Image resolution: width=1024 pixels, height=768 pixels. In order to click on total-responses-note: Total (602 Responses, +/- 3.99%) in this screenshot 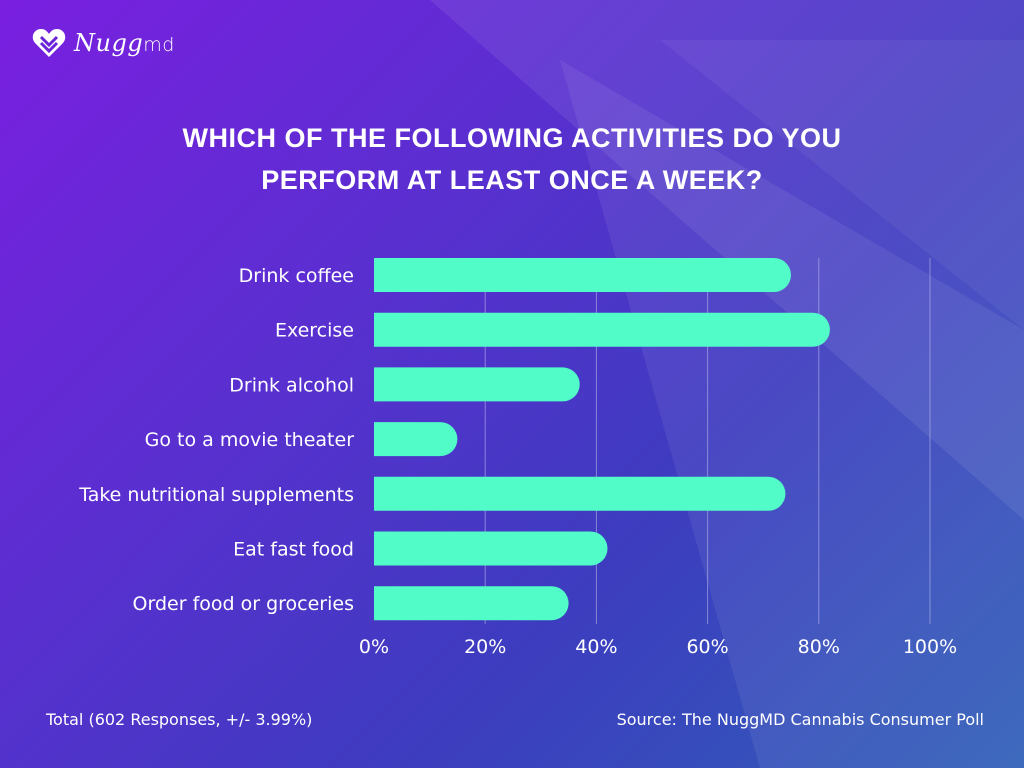, I will do `click(179, 719)`.